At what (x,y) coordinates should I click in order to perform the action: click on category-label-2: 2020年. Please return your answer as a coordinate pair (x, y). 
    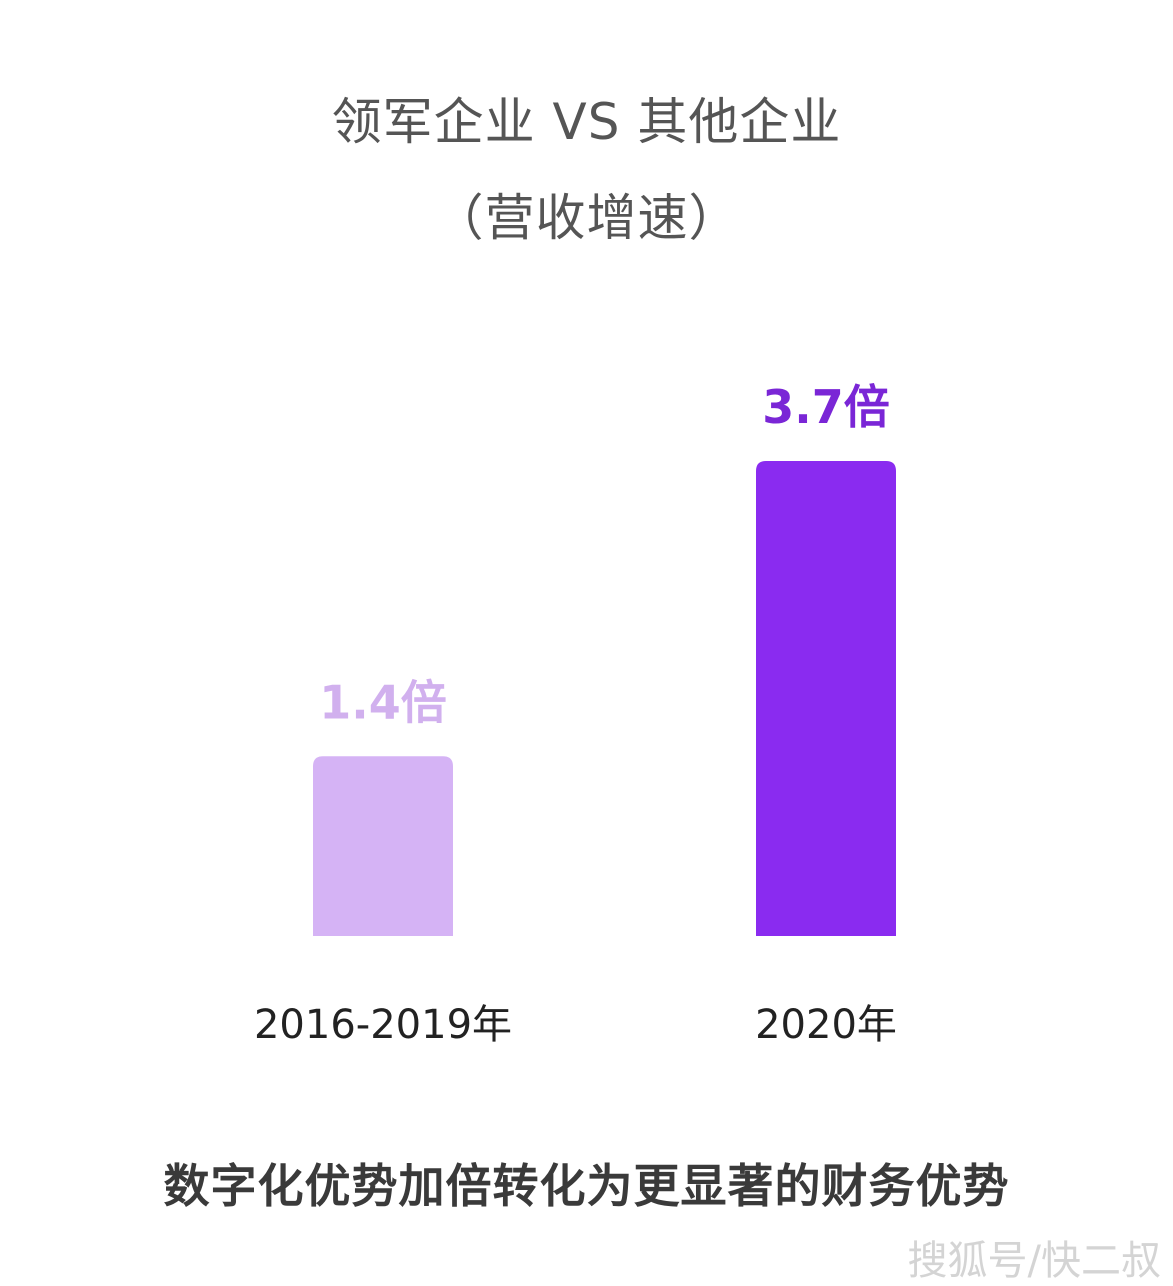
    Looking at the image, I should click on (826, 1025).